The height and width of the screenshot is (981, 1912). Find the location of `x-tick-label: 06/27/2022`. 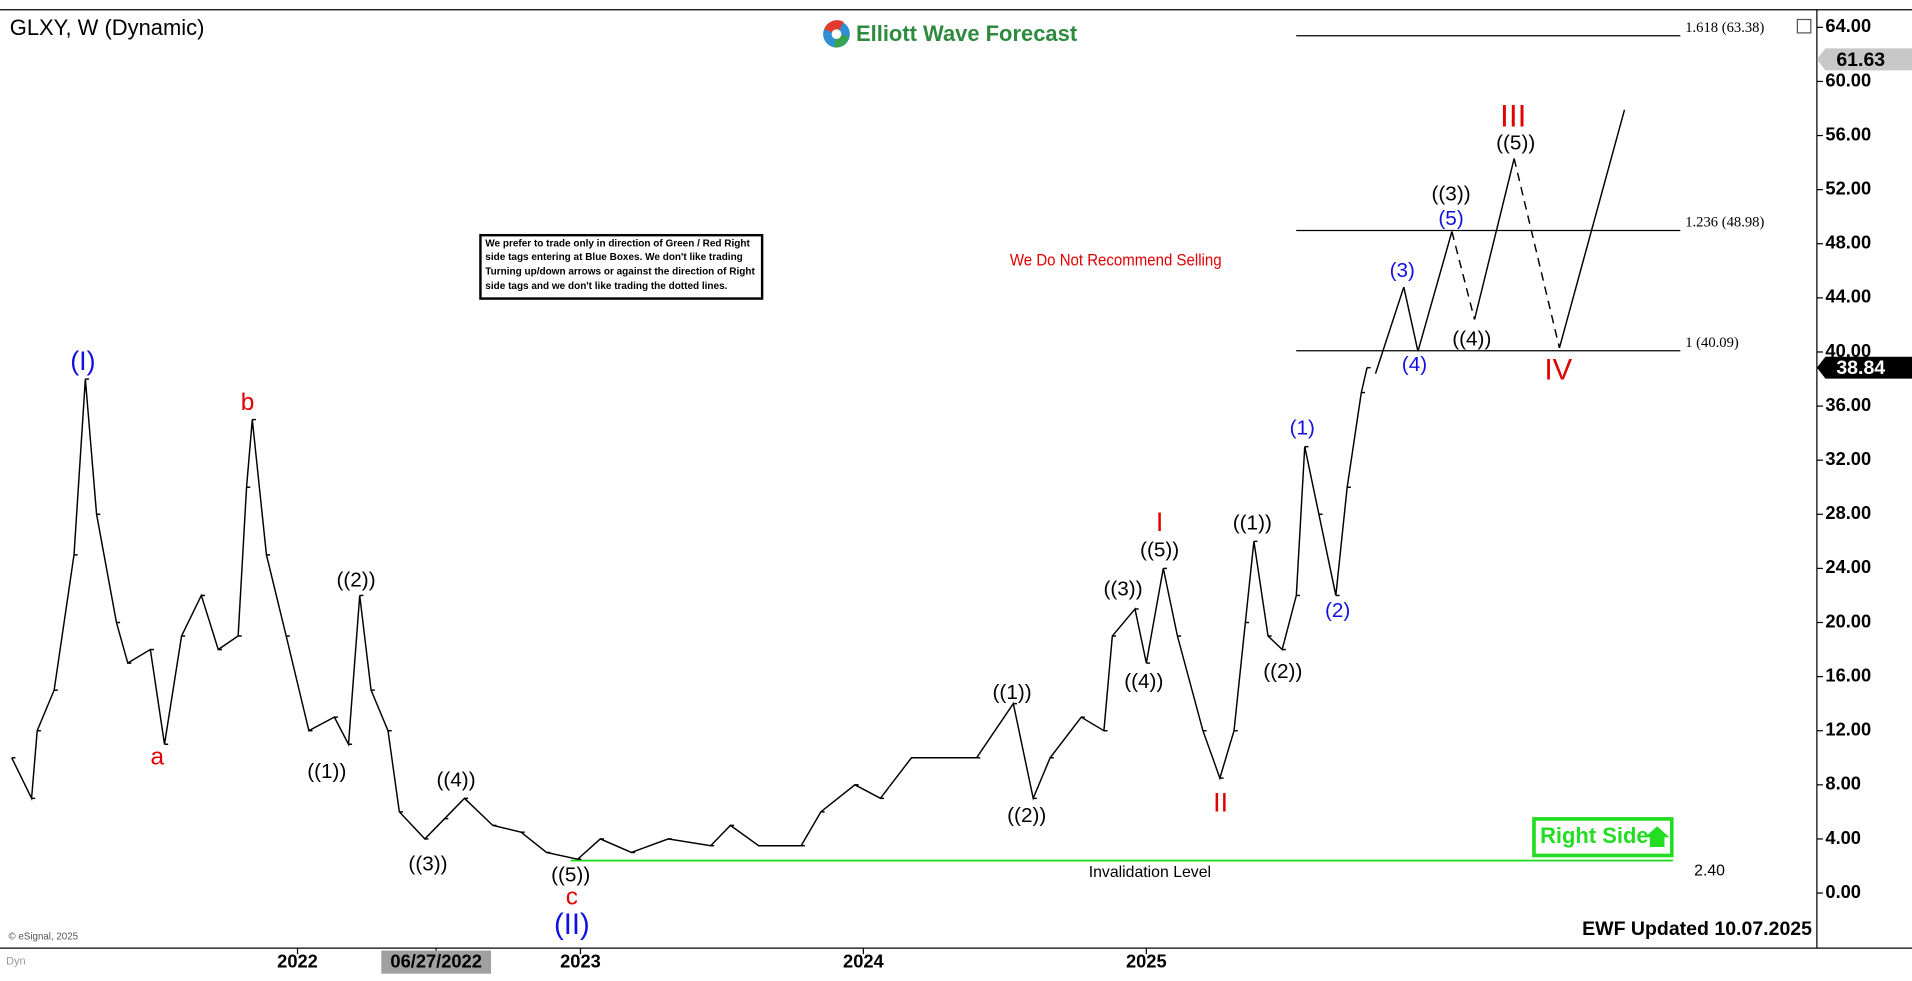

x-tick-label: 06/27/2022 is located at coordinates (435, 961).